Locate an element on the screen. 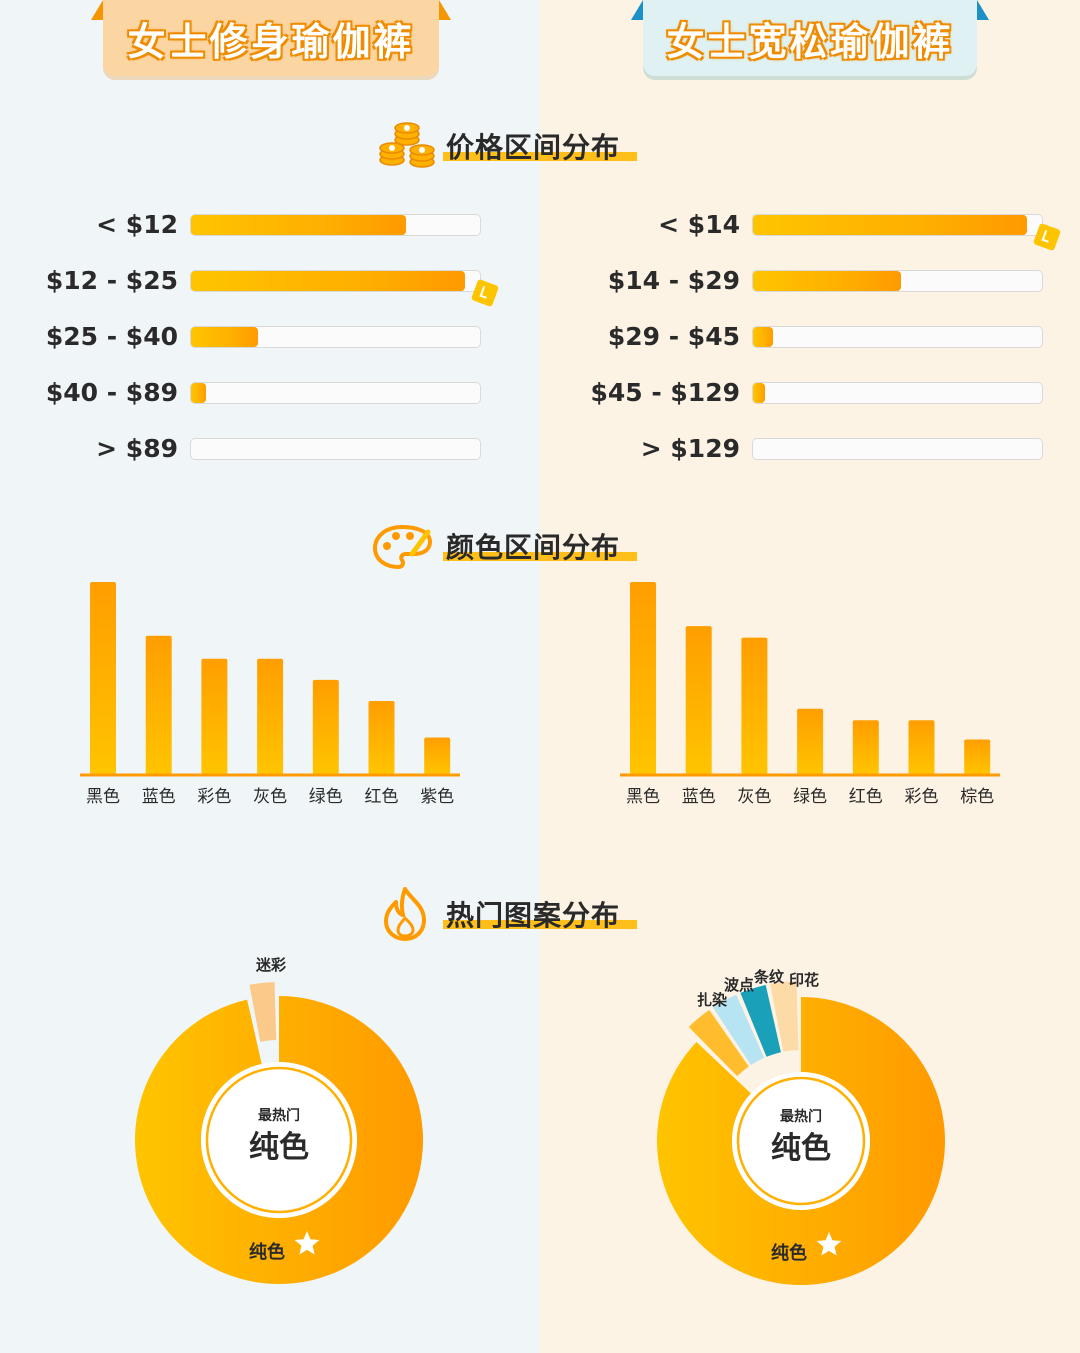 The width and height of the screenshot is (1080, 1353). section-color: 颜色区间分布 is located at coordinates (540, 548).